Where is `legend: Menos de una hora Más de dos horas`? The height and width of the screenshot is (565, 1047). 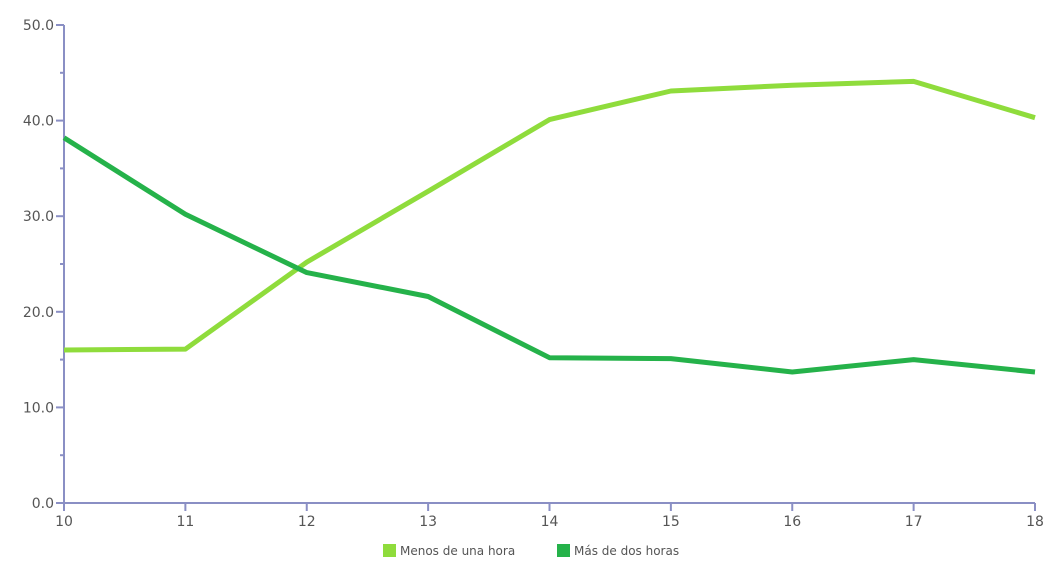
legend: Menos de una hora Más de dos horas is located at coordinates (531, 551).